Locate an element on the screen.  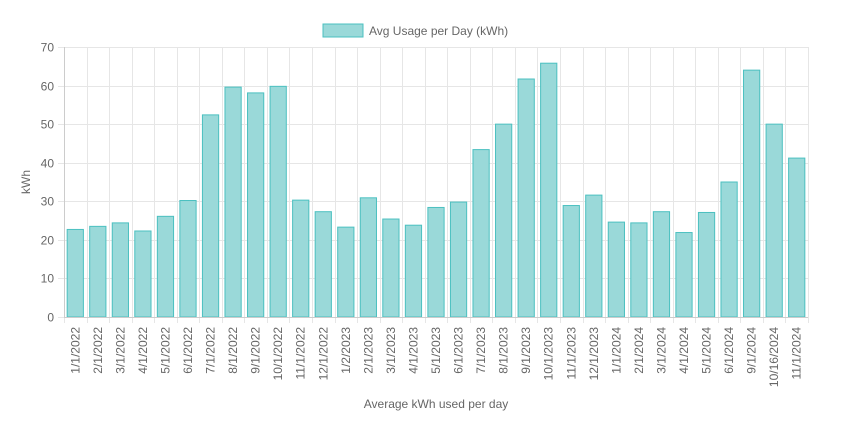
y-tick-labels: 0 10 20 30 40 50 60 70 is located at coordinates (48, 183).